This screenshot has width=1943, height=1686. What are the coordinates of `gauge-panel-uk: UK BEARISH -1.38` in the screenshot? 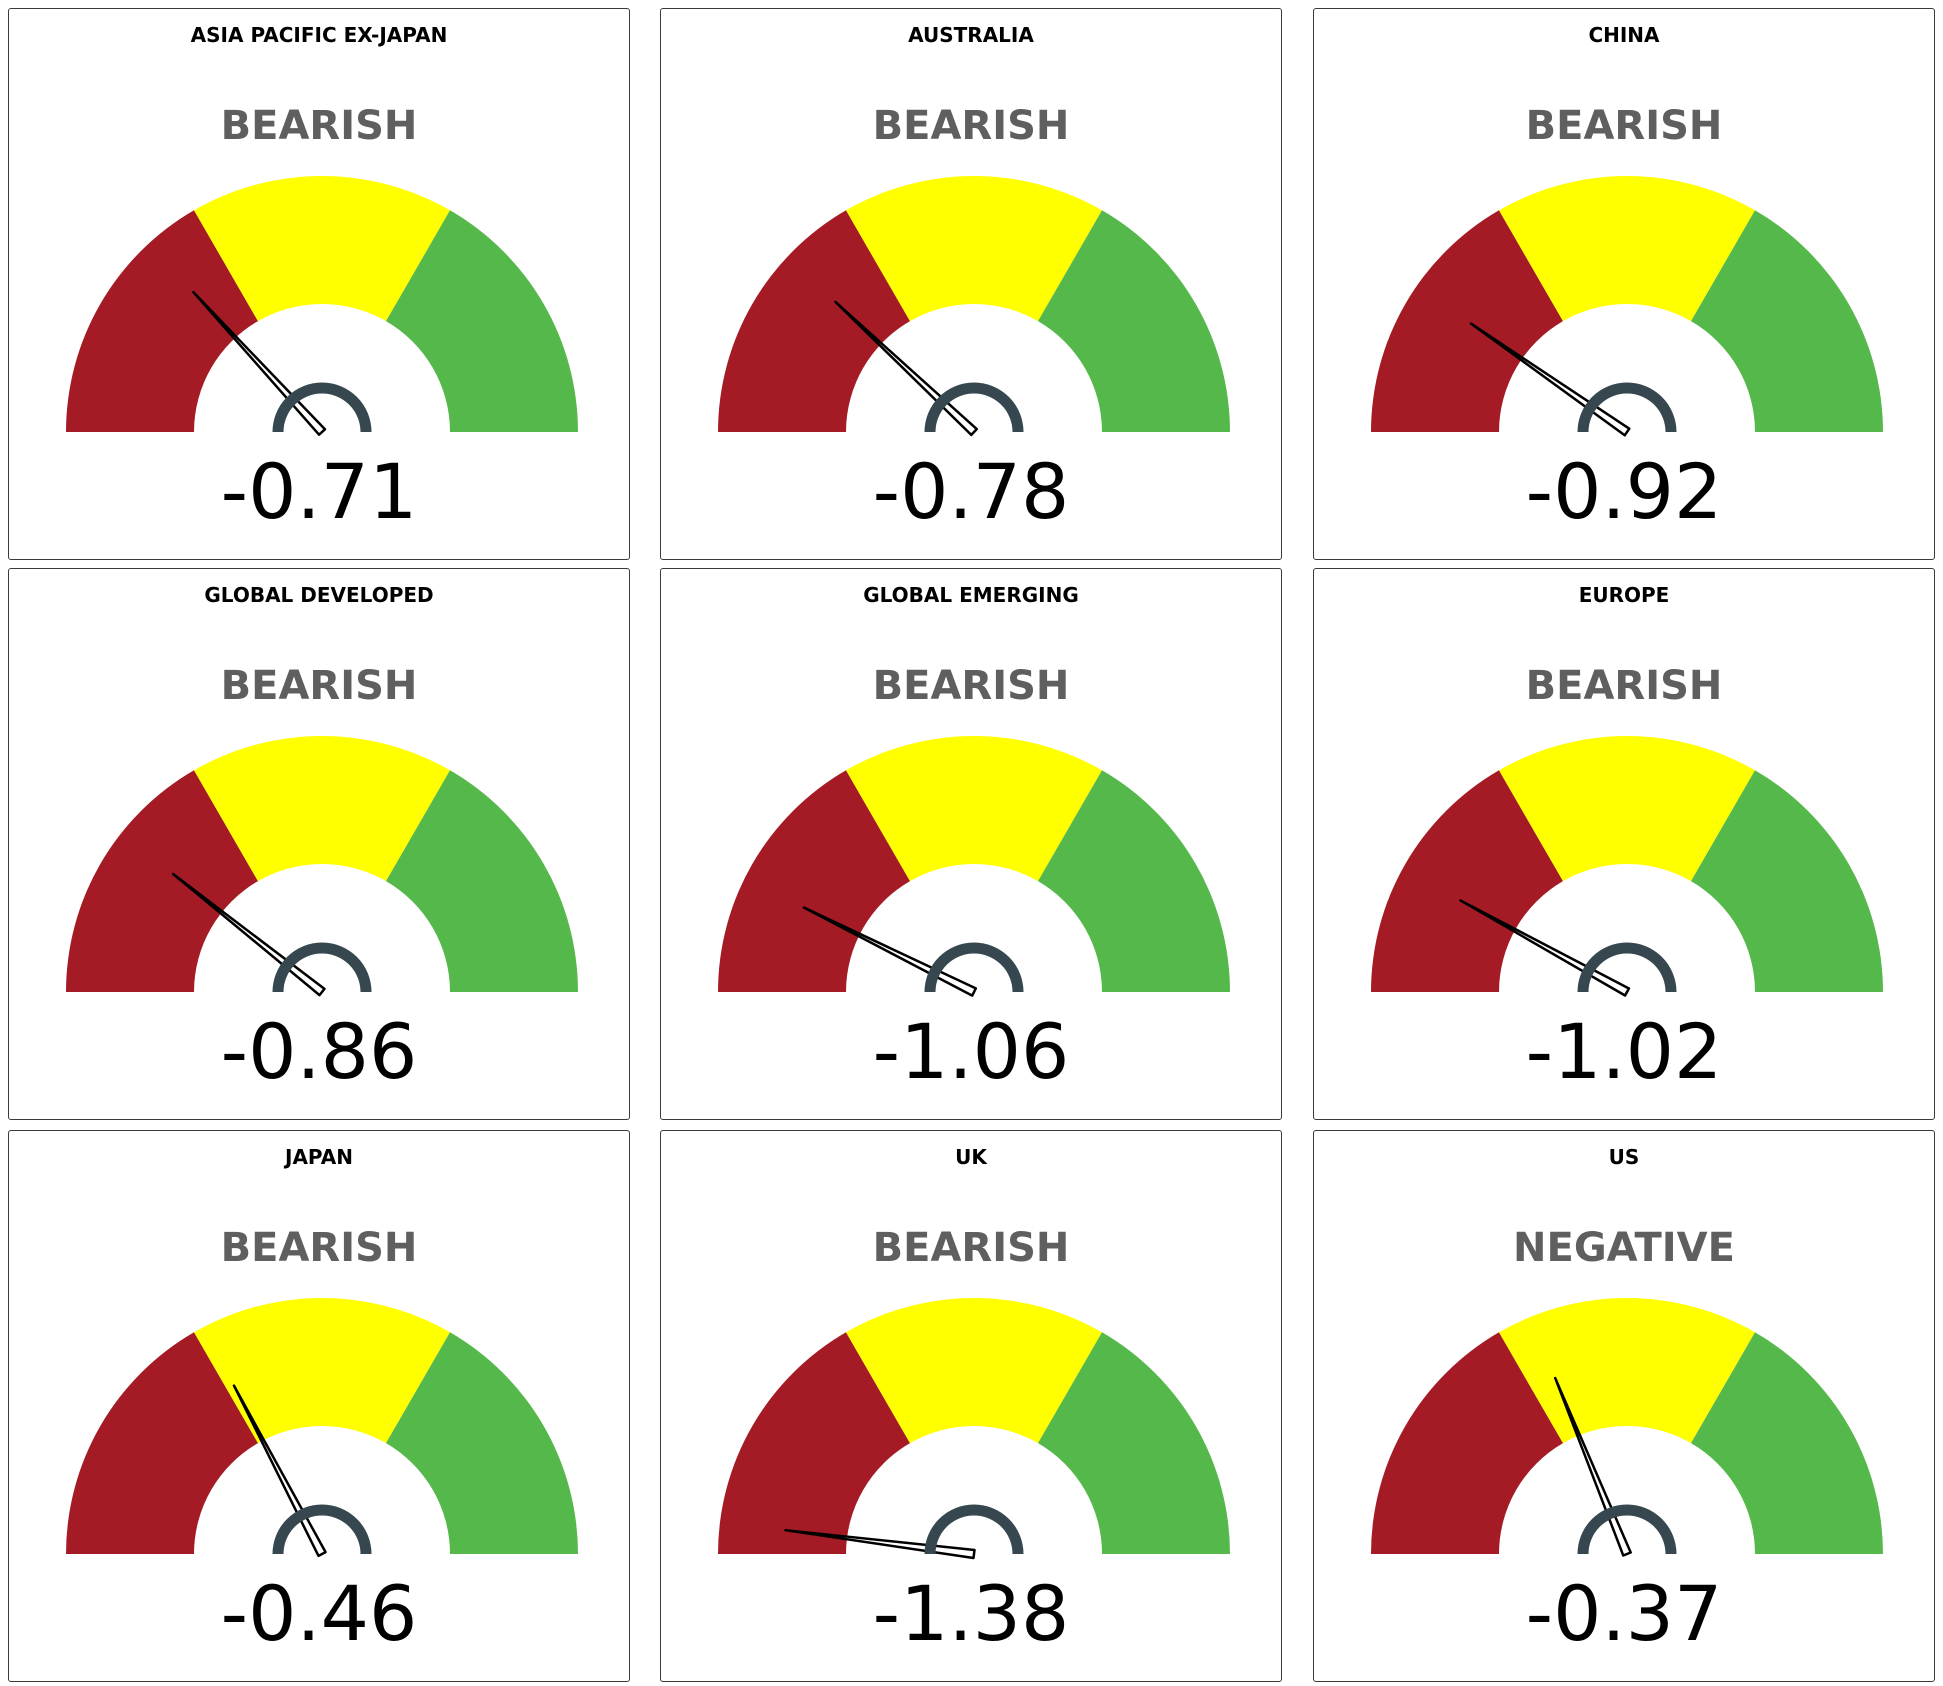 It's located at (971, 1406).